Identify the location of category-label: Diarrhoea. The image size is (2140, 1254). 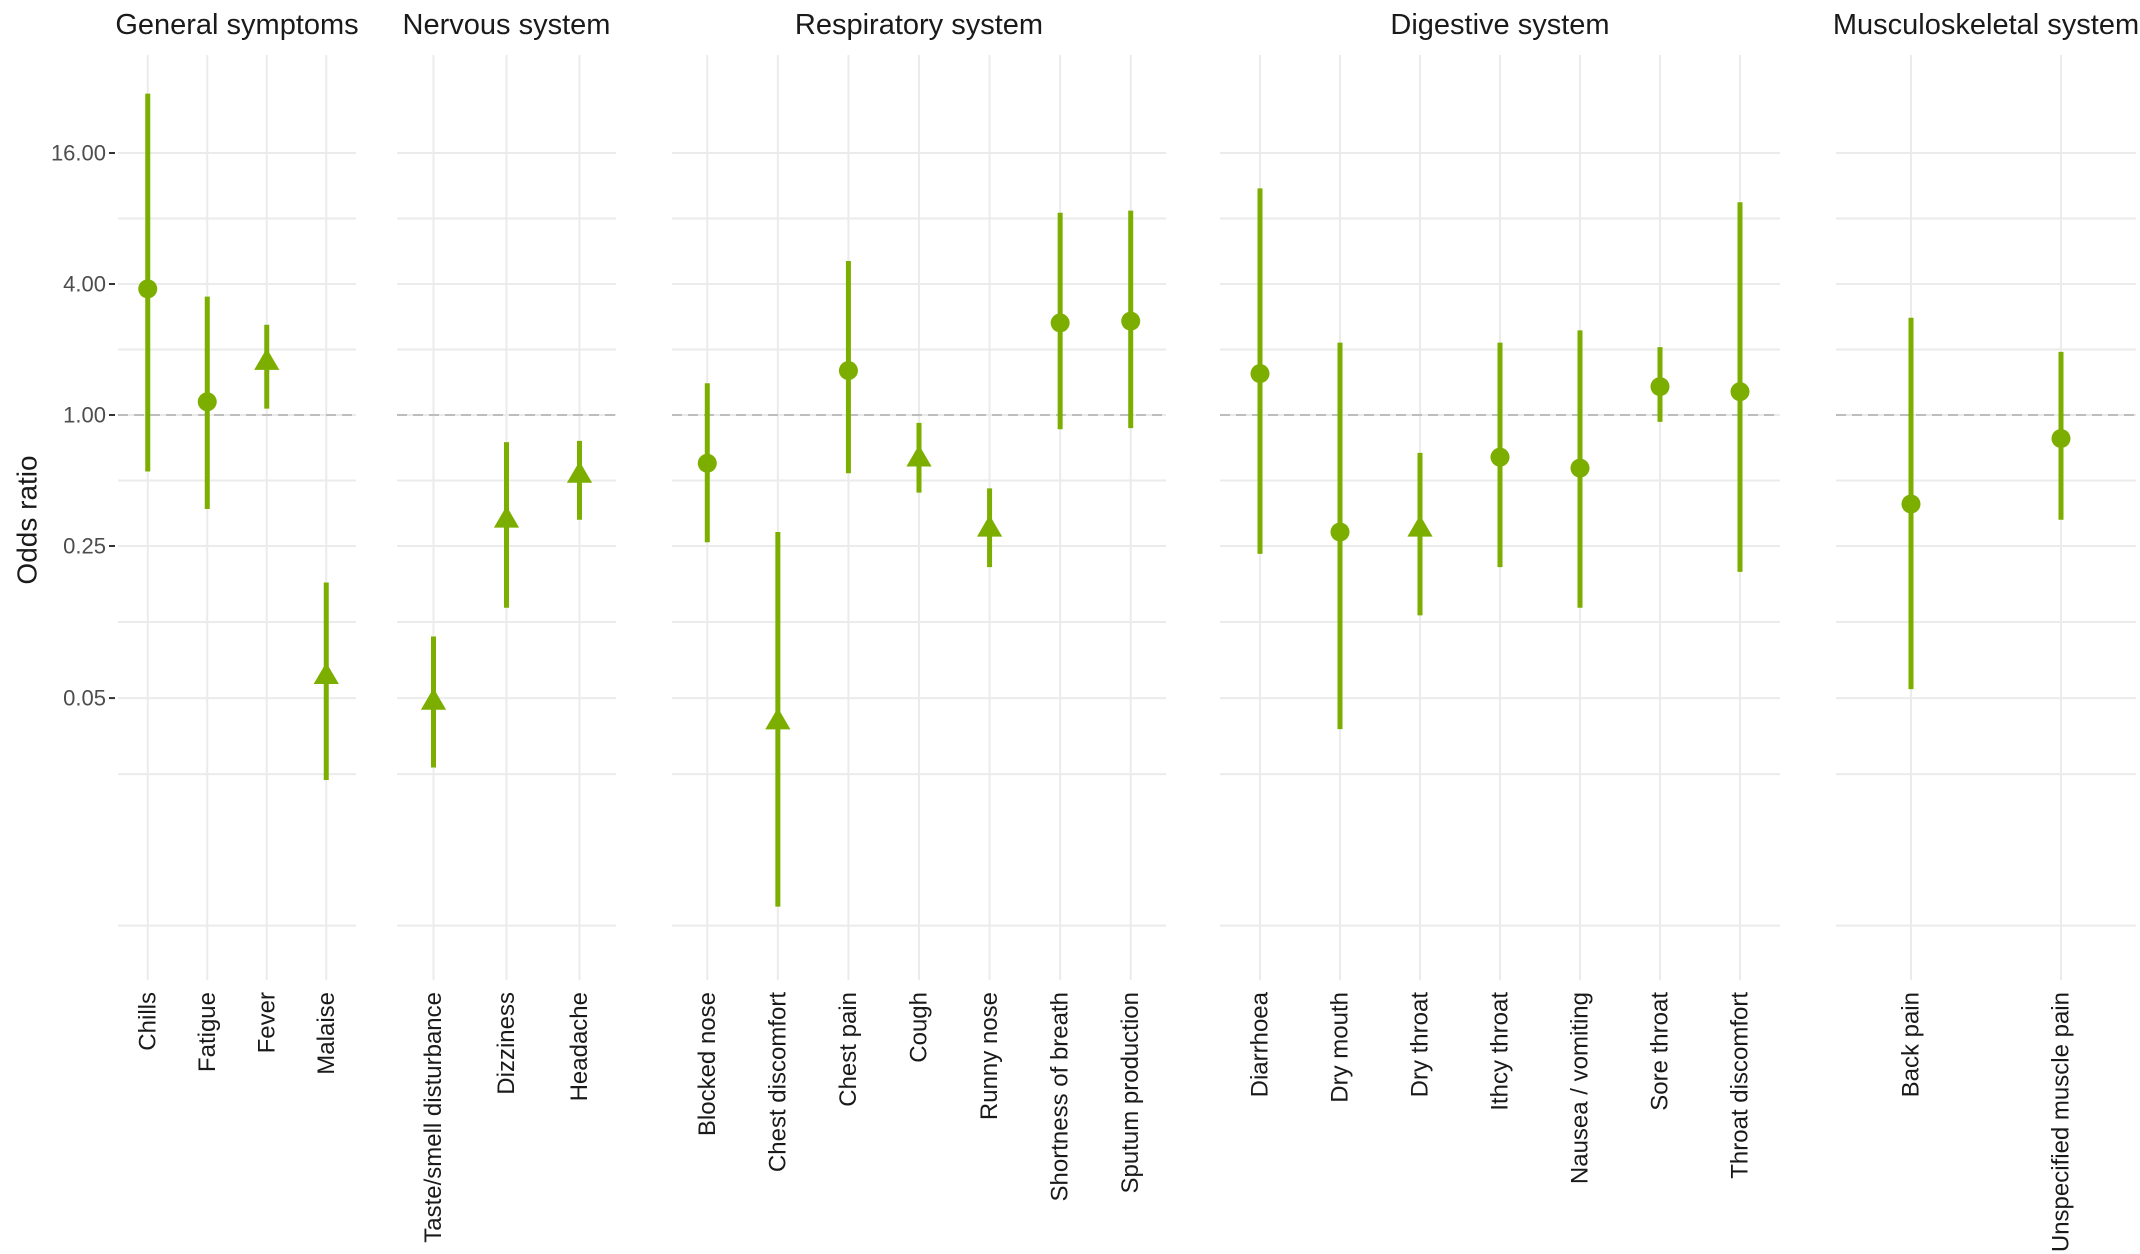
(1260, 1044).